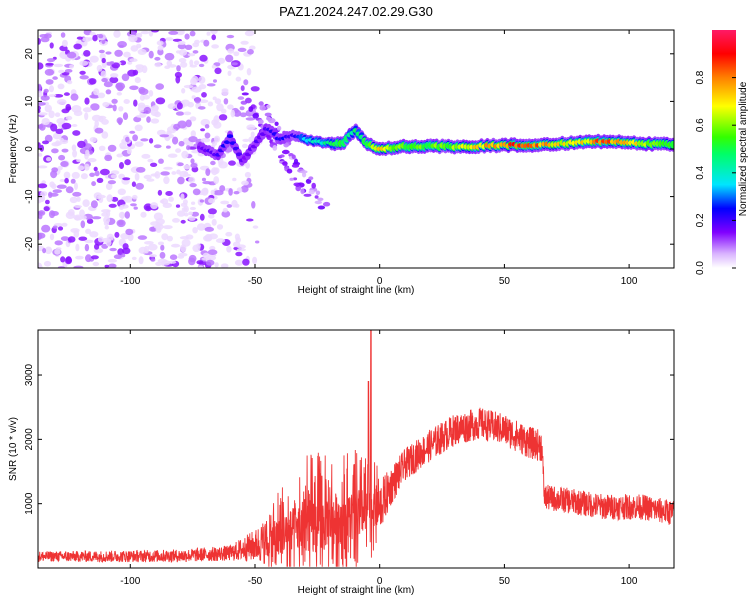 This screenshot has height=600, width=750. Describe the element at coordinates (629, 281) in the screenshot. I see `x-tick-label: 100` at that location.